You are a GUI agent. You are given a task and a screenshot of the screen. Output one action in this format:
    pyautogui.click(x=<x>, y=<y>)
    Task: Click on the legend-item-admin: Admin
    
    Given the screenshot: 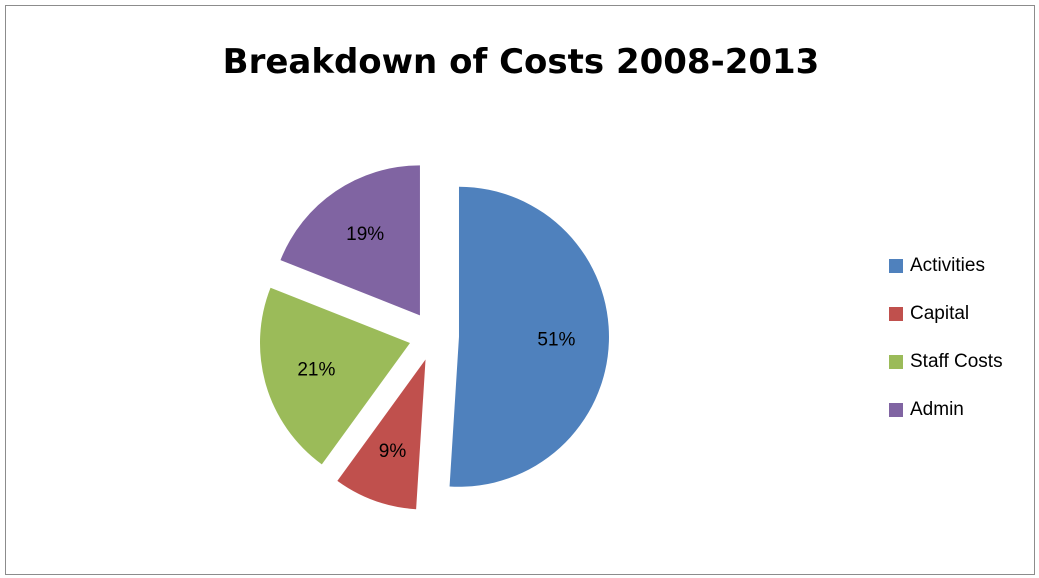 What is the action you would take?
    pyautogui.click(x=946, y=410)
    